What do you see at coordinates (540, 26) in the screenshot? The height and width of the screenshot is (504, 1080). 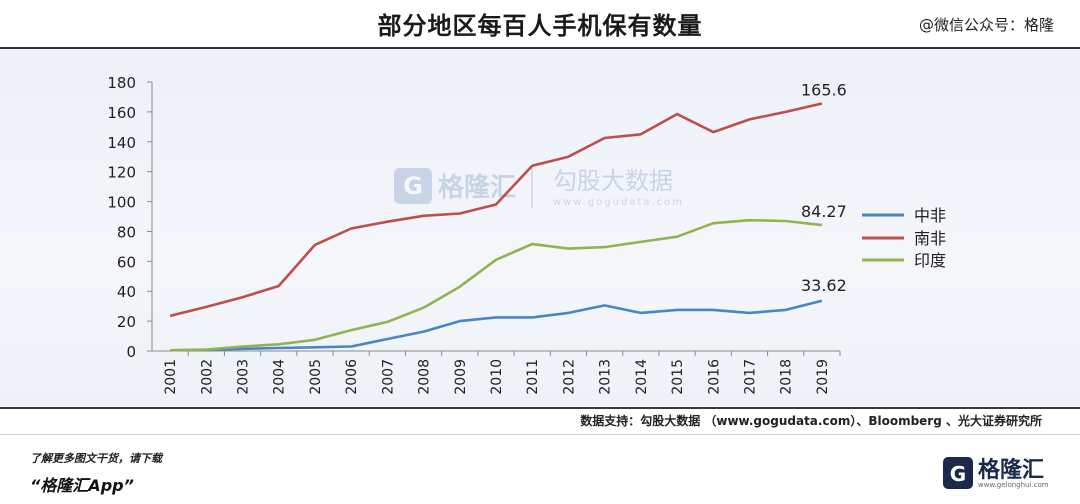 I see `chart-title: 部分地区每百人手机保有数量` at bounding box center [540, 26].